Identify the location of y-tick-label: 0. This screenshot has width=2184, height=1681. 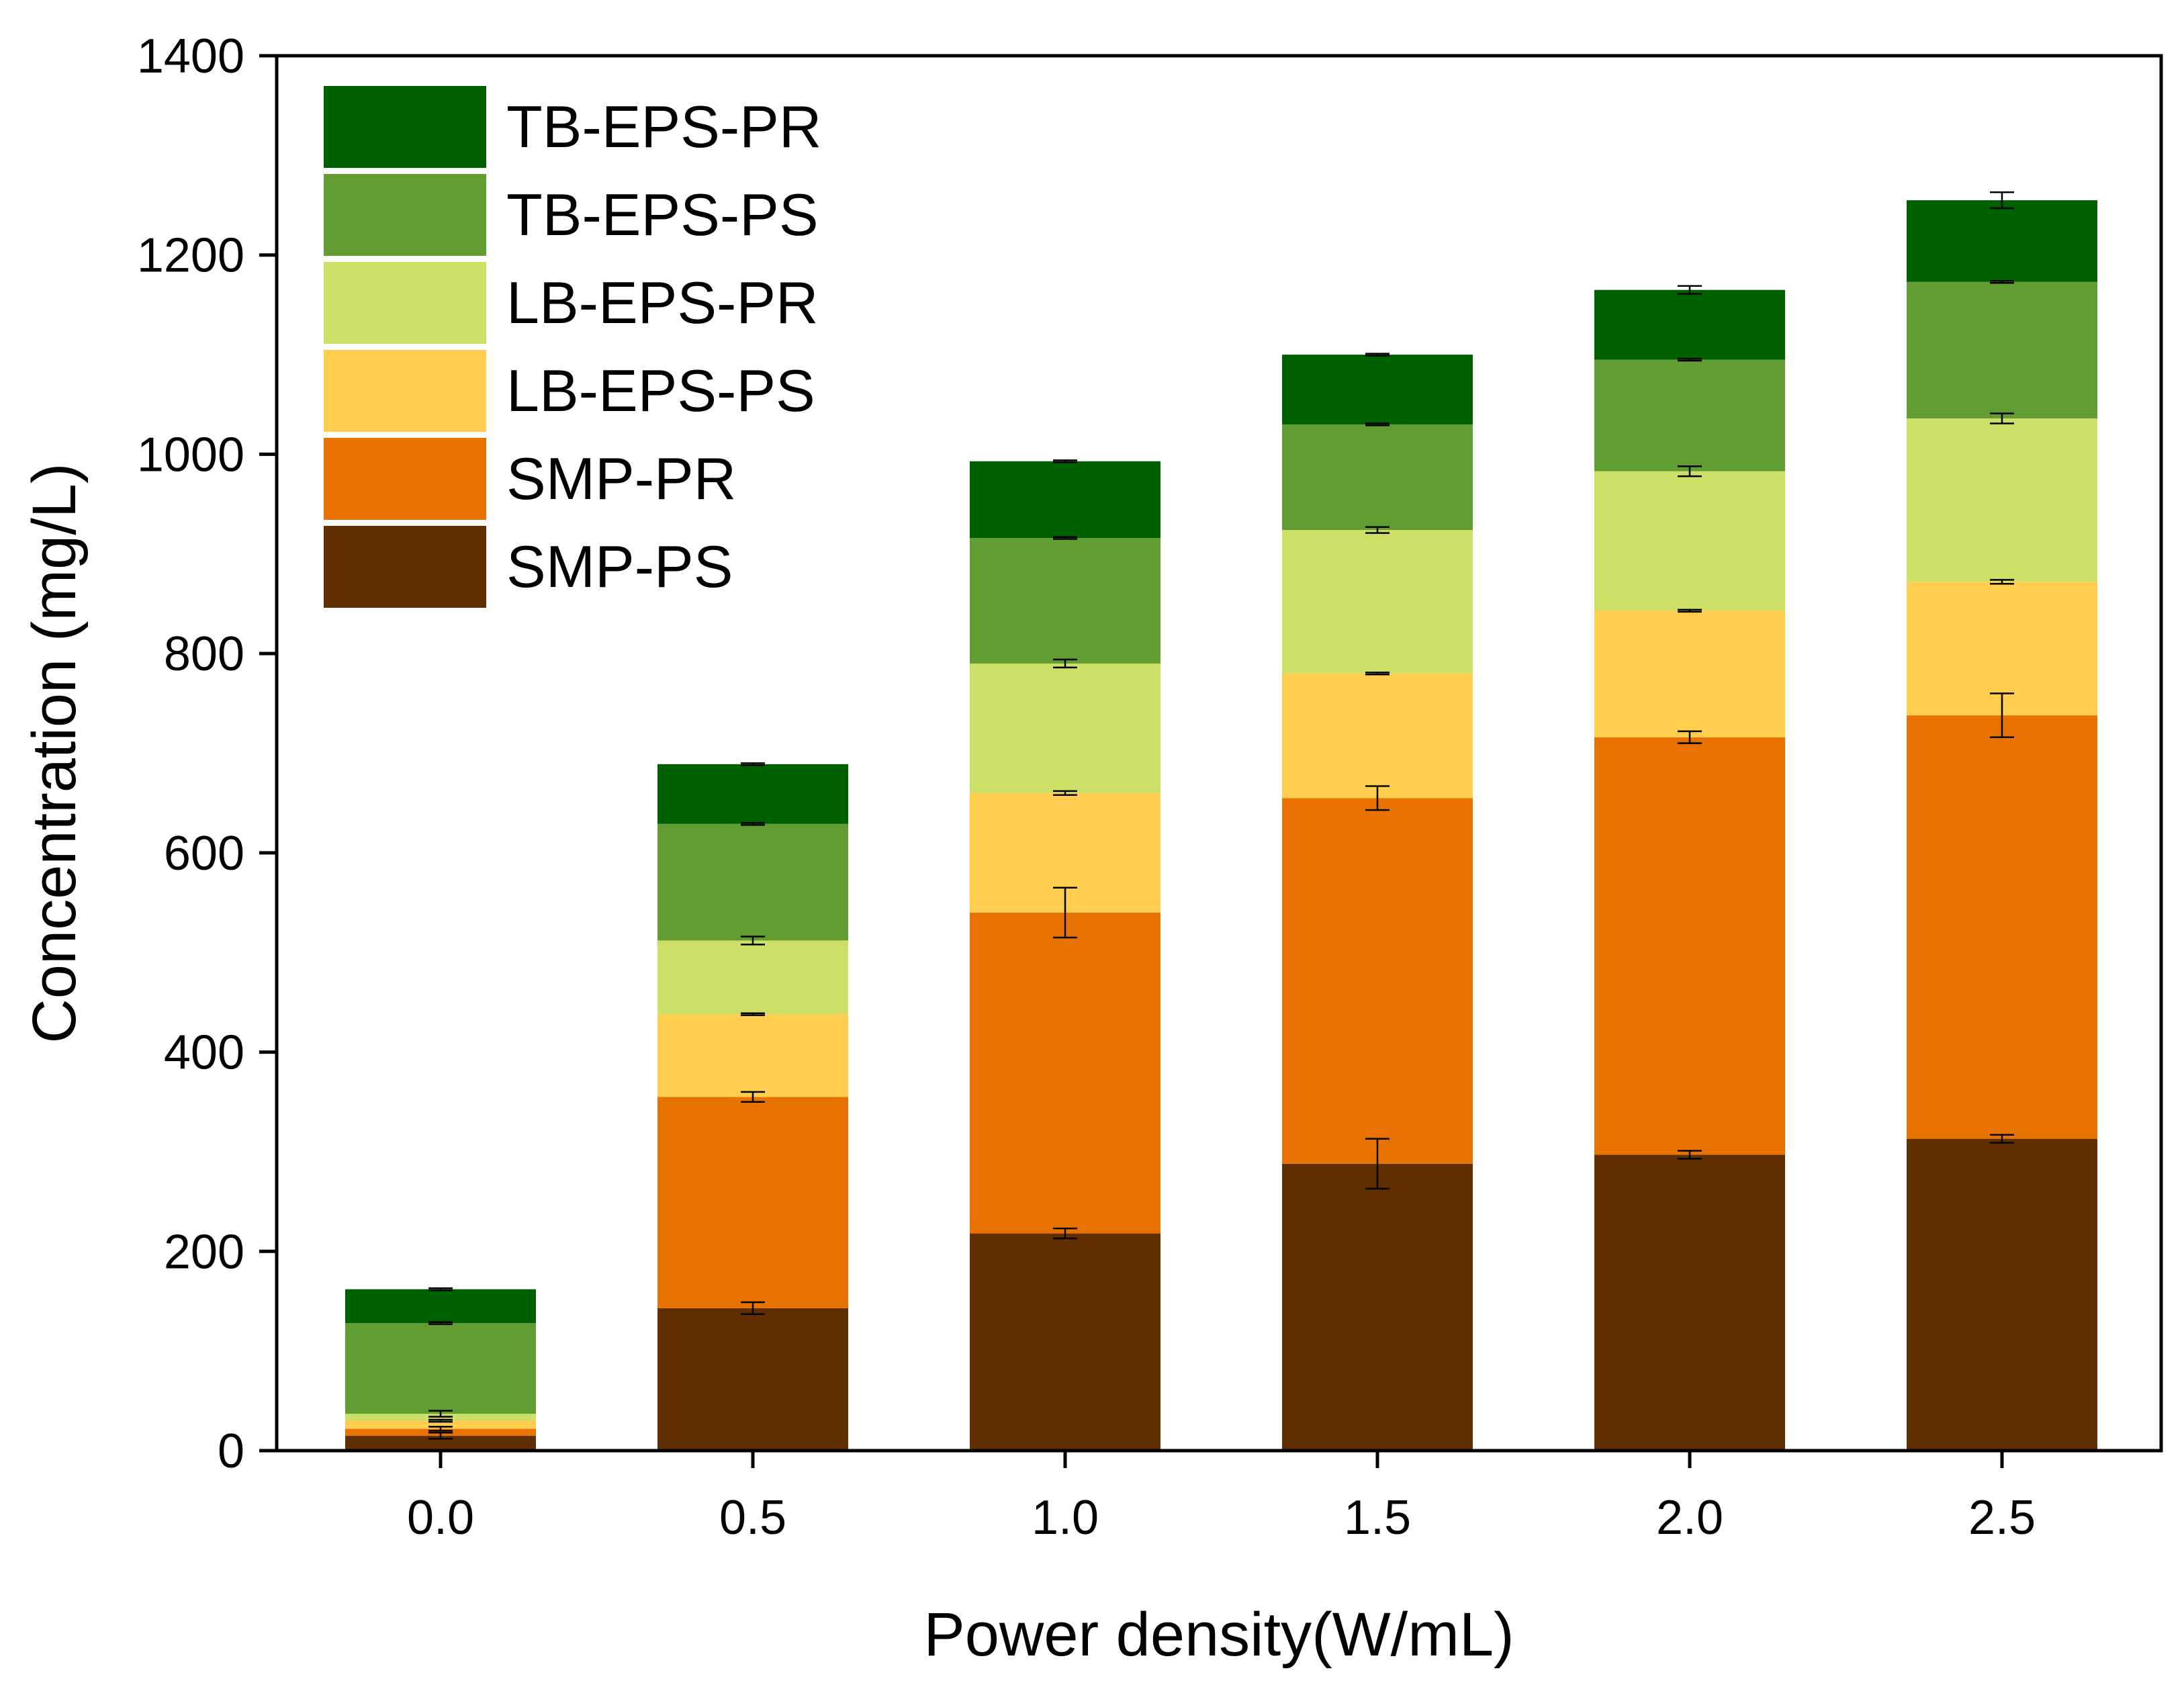
(231, 1451).